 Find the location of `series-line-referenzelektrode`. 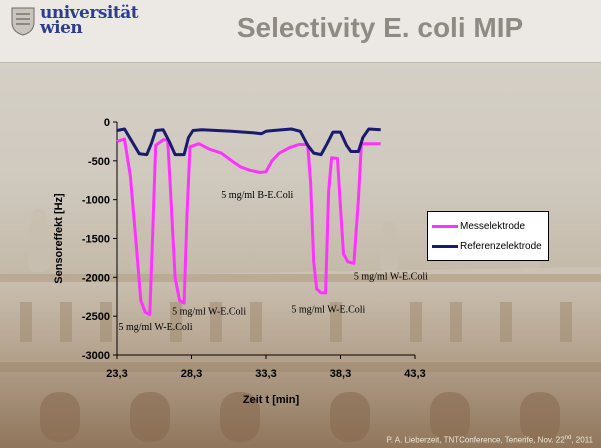

series-line-referenzelektrode is located at coordinates (248, 142).